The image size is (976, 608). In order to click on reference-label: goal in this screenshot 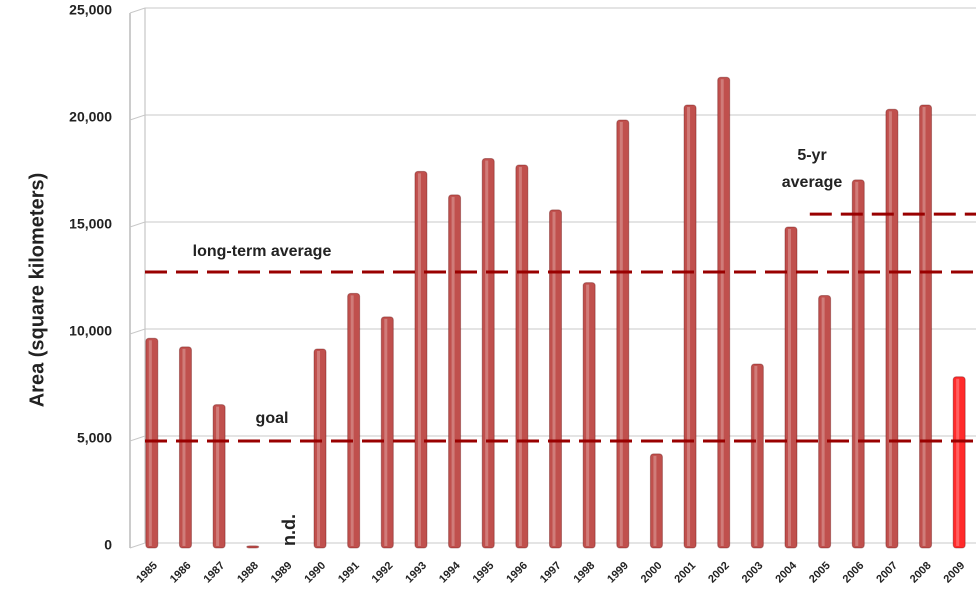, I will do `click(272, 418)`.